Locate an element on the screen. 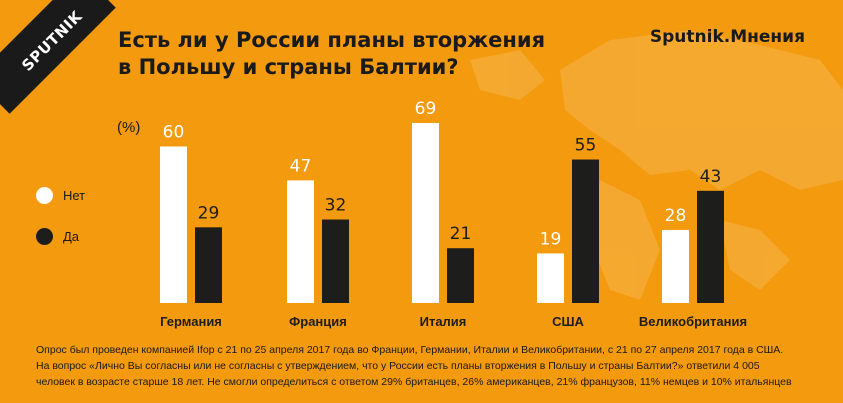 Image resolution: width=843 pixels, height=403 pixels. category-label-4: Великобритания is located at coordinates (693, 321).